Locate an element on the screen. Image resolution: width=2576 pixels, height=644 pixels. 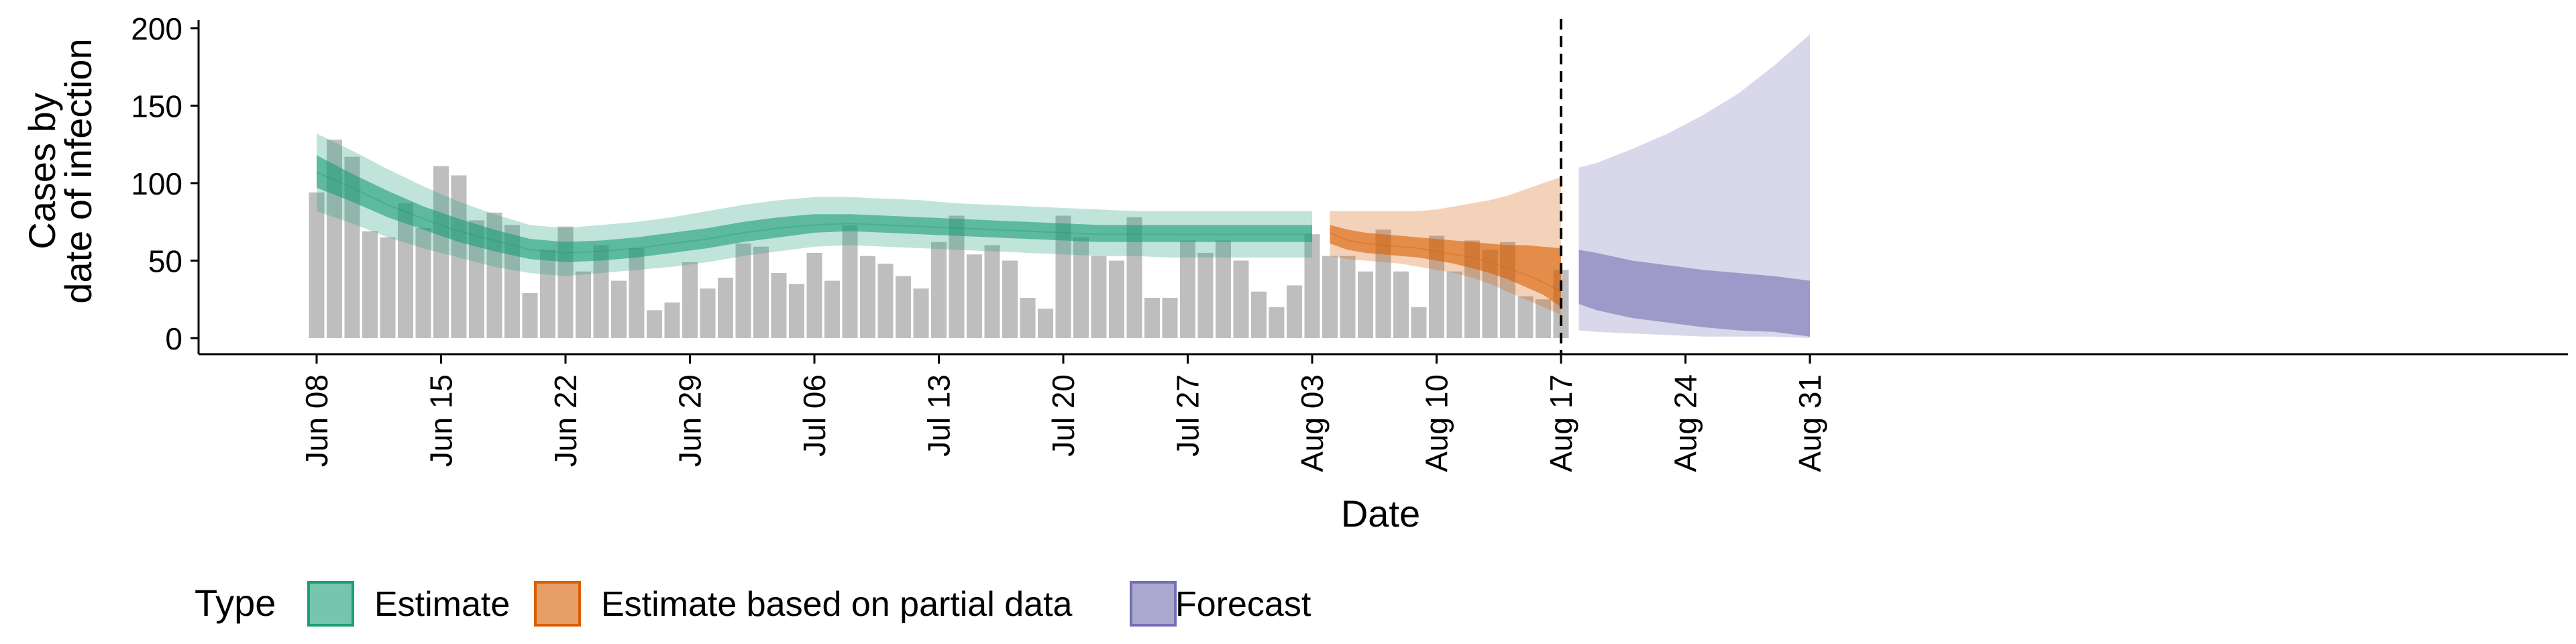
y-tick-label-1: 50 is located at coordinates (165, 261).